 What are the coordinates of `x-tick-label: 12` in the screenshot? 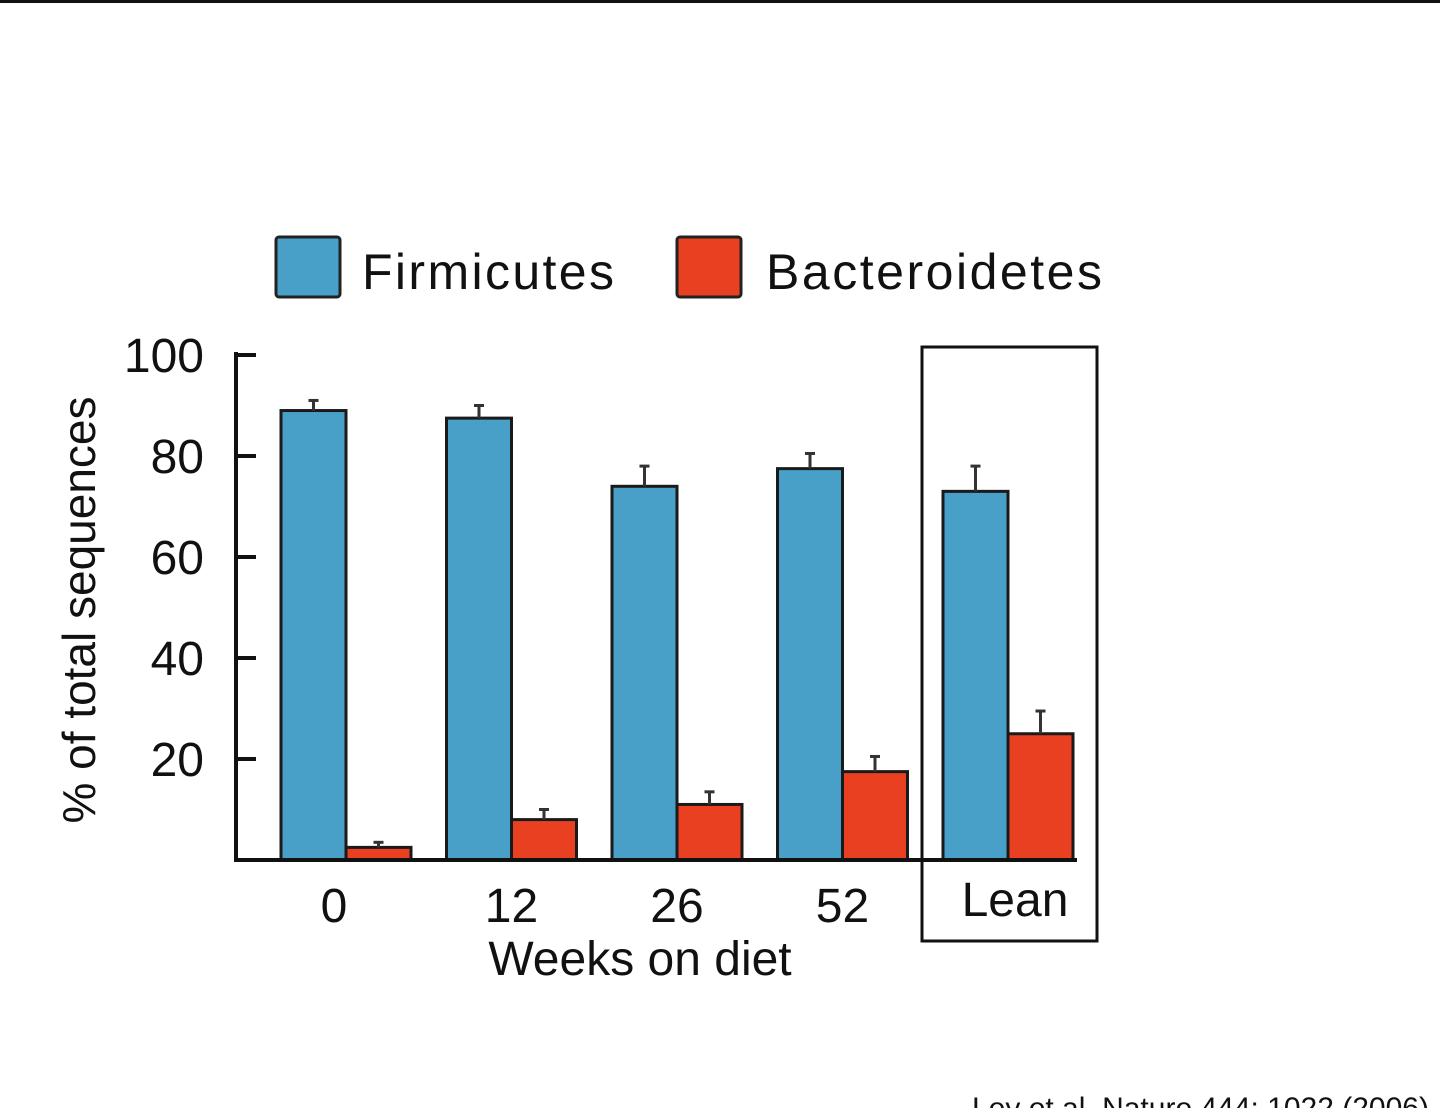 It's located at (511, 906).